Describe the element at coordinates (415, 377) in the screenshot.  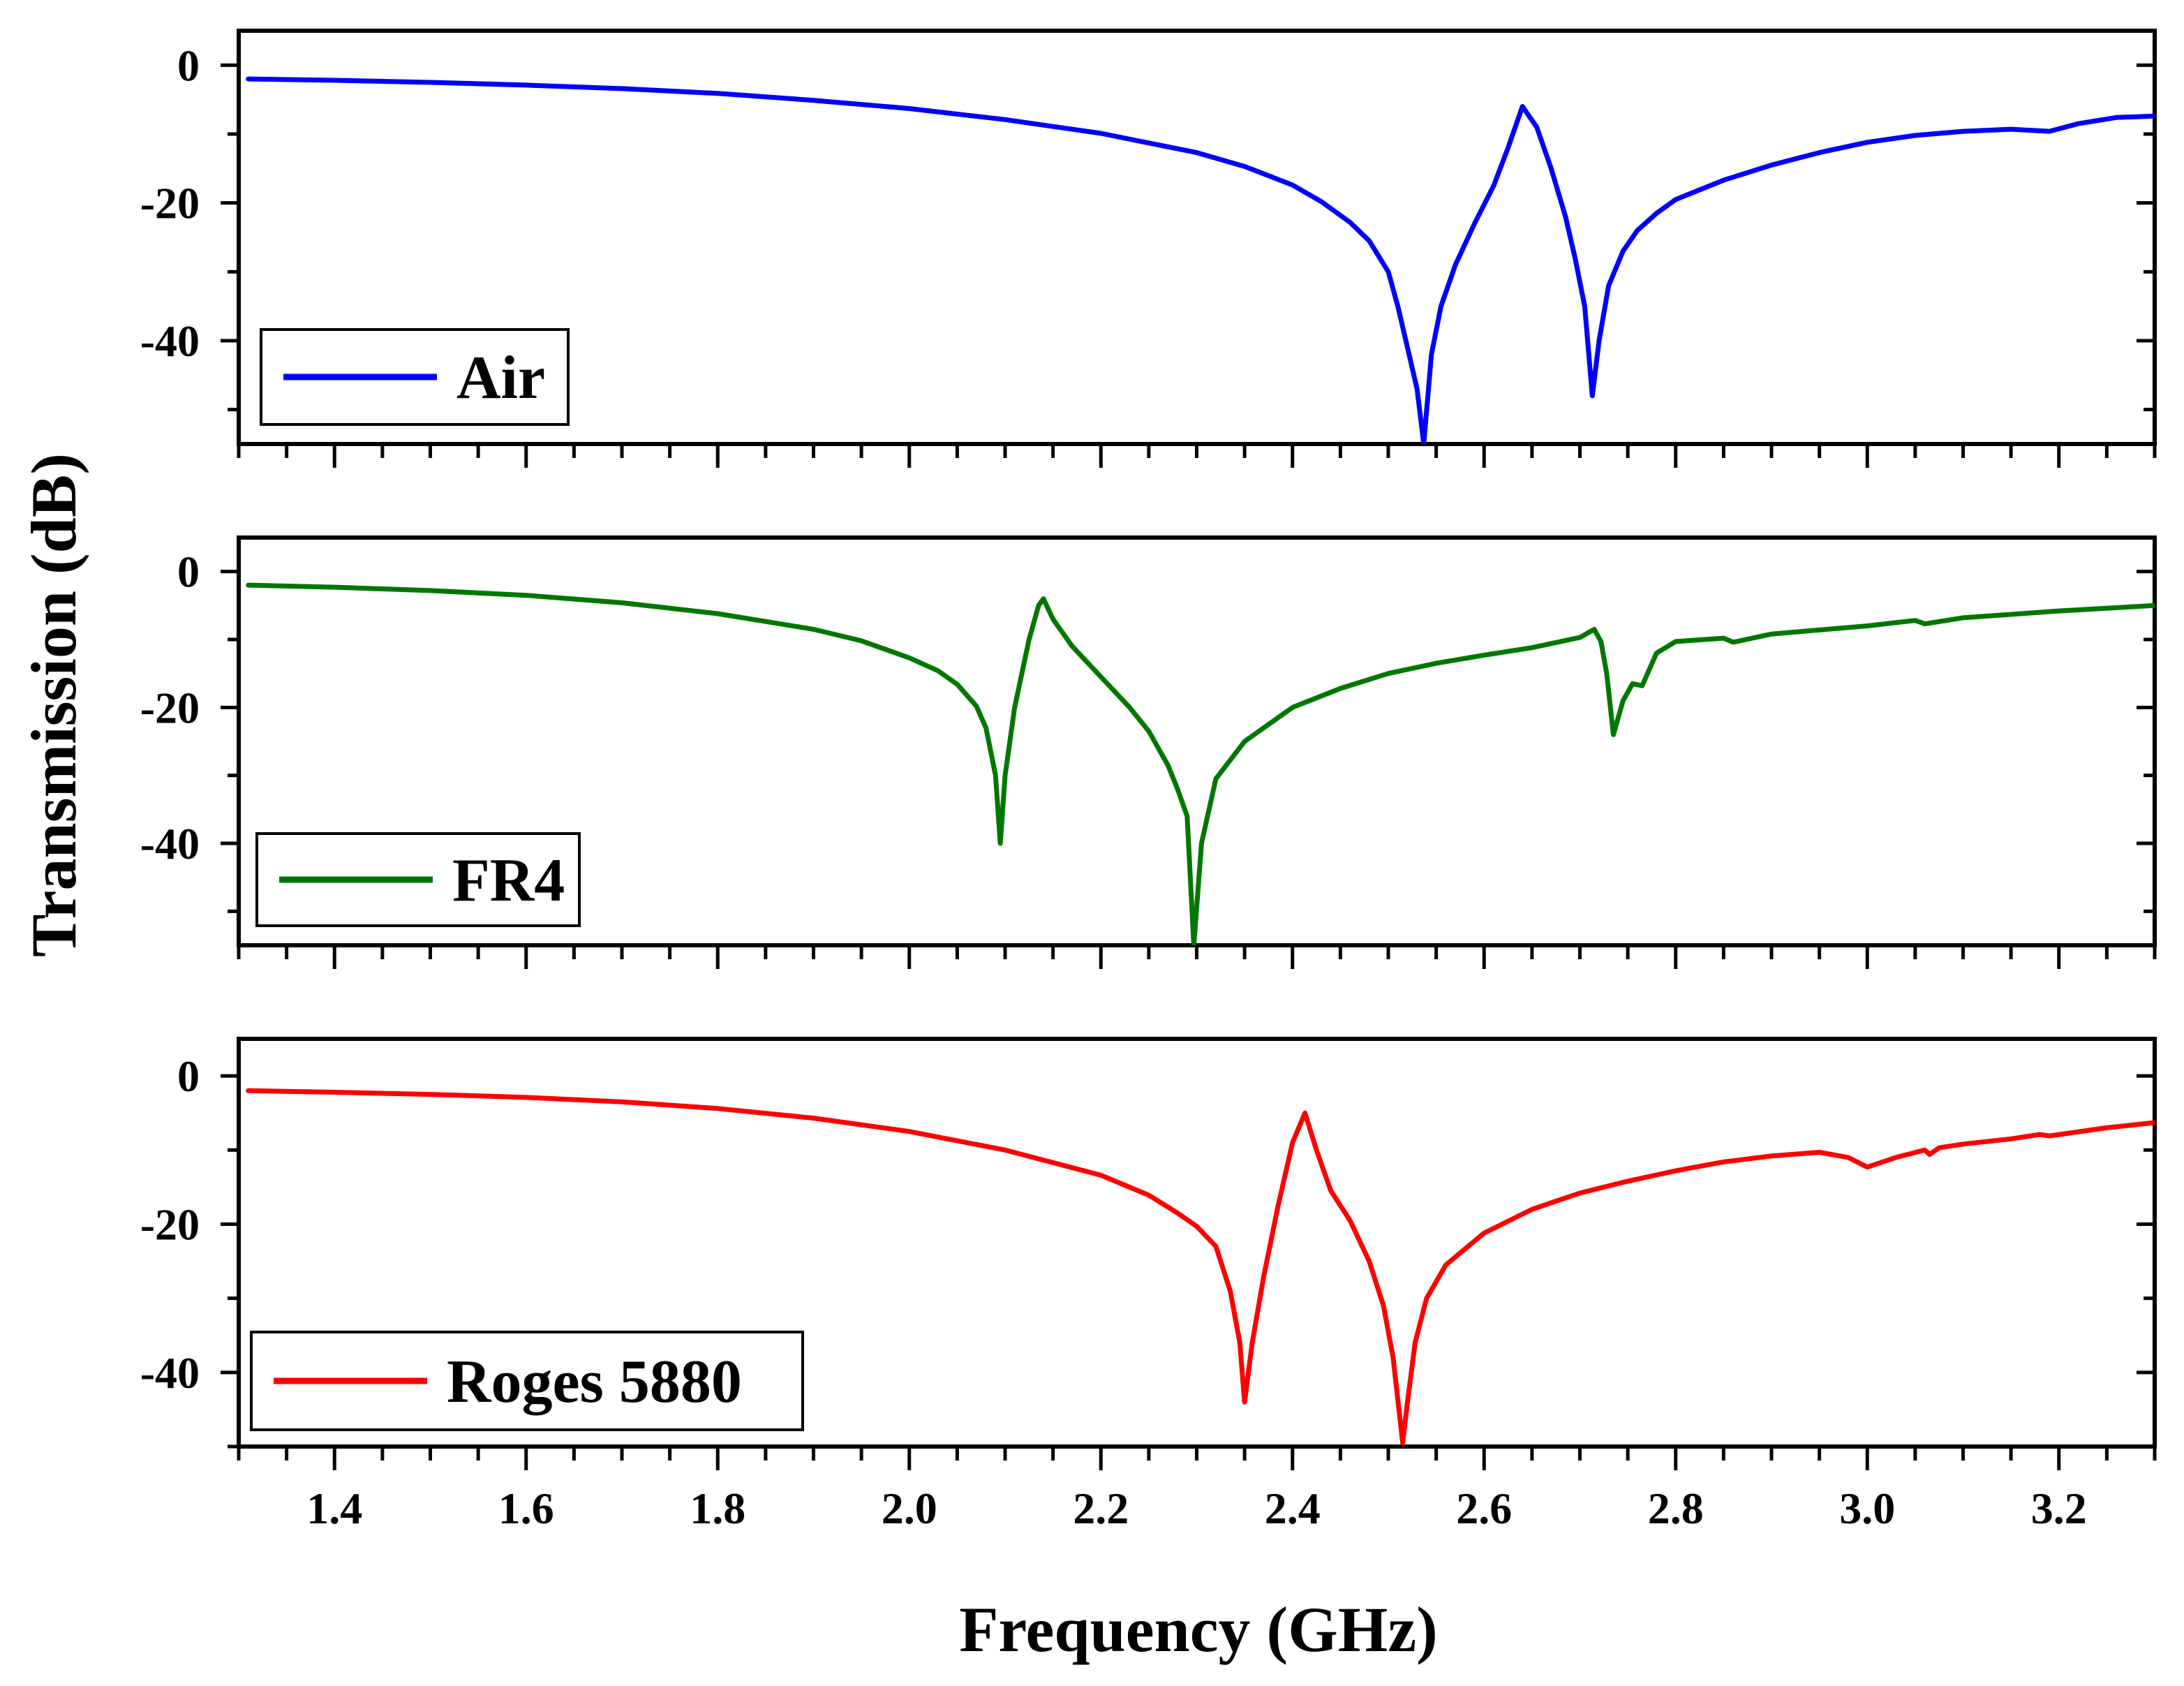
I see `legend: Air` at that location.